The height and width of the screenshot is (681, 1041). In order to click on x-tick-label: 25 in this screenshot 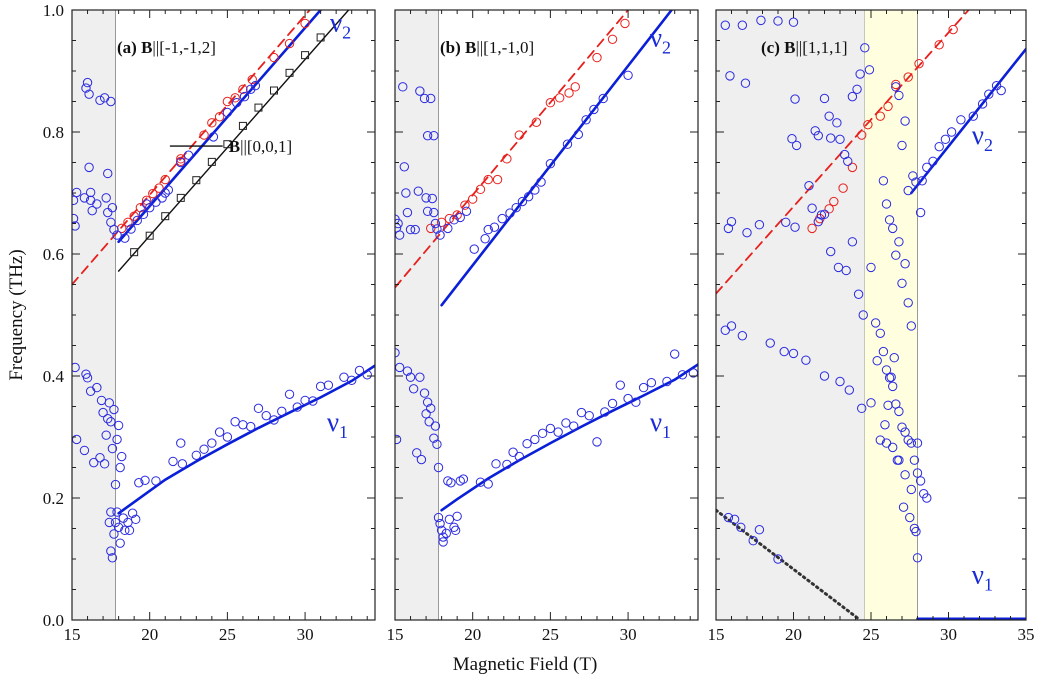, I will do `click(871, 634)`.